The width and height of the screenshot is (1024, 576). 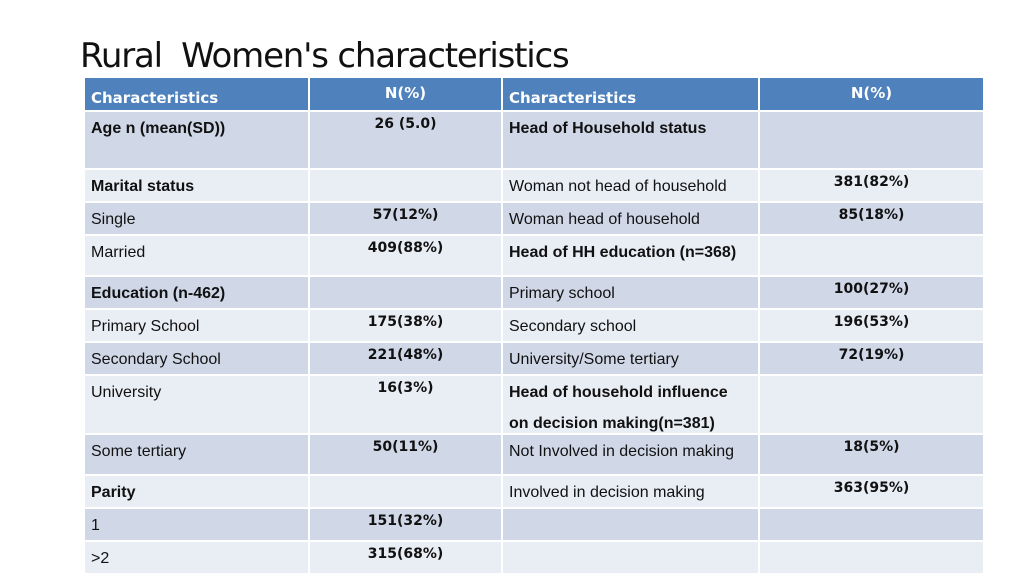 I want to click on row-value-left: 409(88%), so click(x=405, y=255).